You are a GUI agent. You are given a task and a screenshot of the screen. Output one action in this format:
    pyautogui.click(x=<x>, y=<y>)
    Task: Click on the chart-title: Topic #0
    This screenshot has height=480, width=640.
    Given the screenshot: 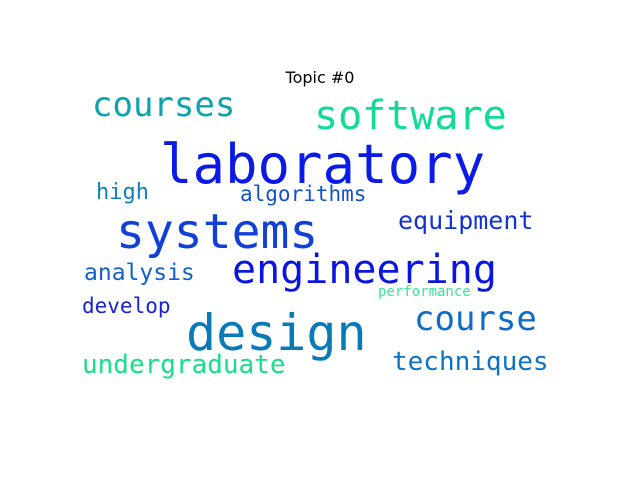 What is the action you would take?
    pyautogui.click(x=320, y=77)
    